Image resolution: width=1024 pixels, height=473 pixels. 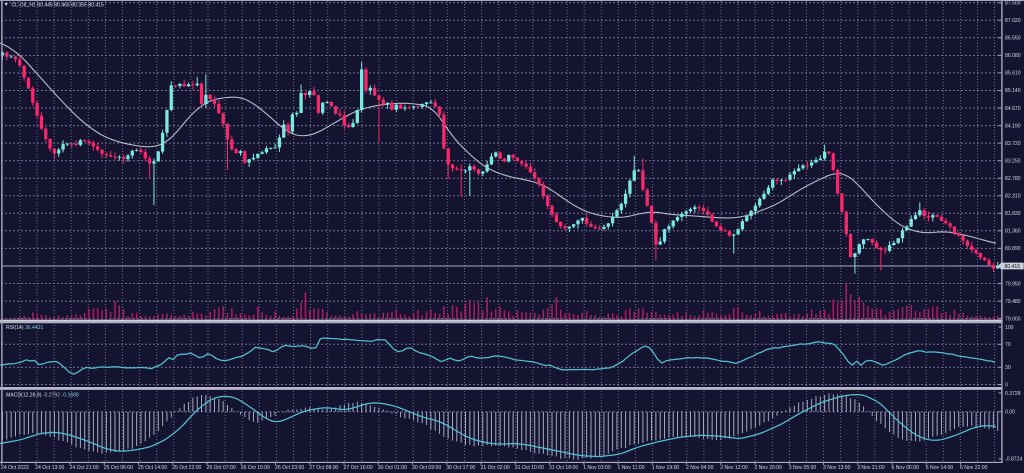 What do you see at coordinates (1013, 39) in the screenshot?
I see `svg-text: 86.550` at bounding box center [1013, 39].